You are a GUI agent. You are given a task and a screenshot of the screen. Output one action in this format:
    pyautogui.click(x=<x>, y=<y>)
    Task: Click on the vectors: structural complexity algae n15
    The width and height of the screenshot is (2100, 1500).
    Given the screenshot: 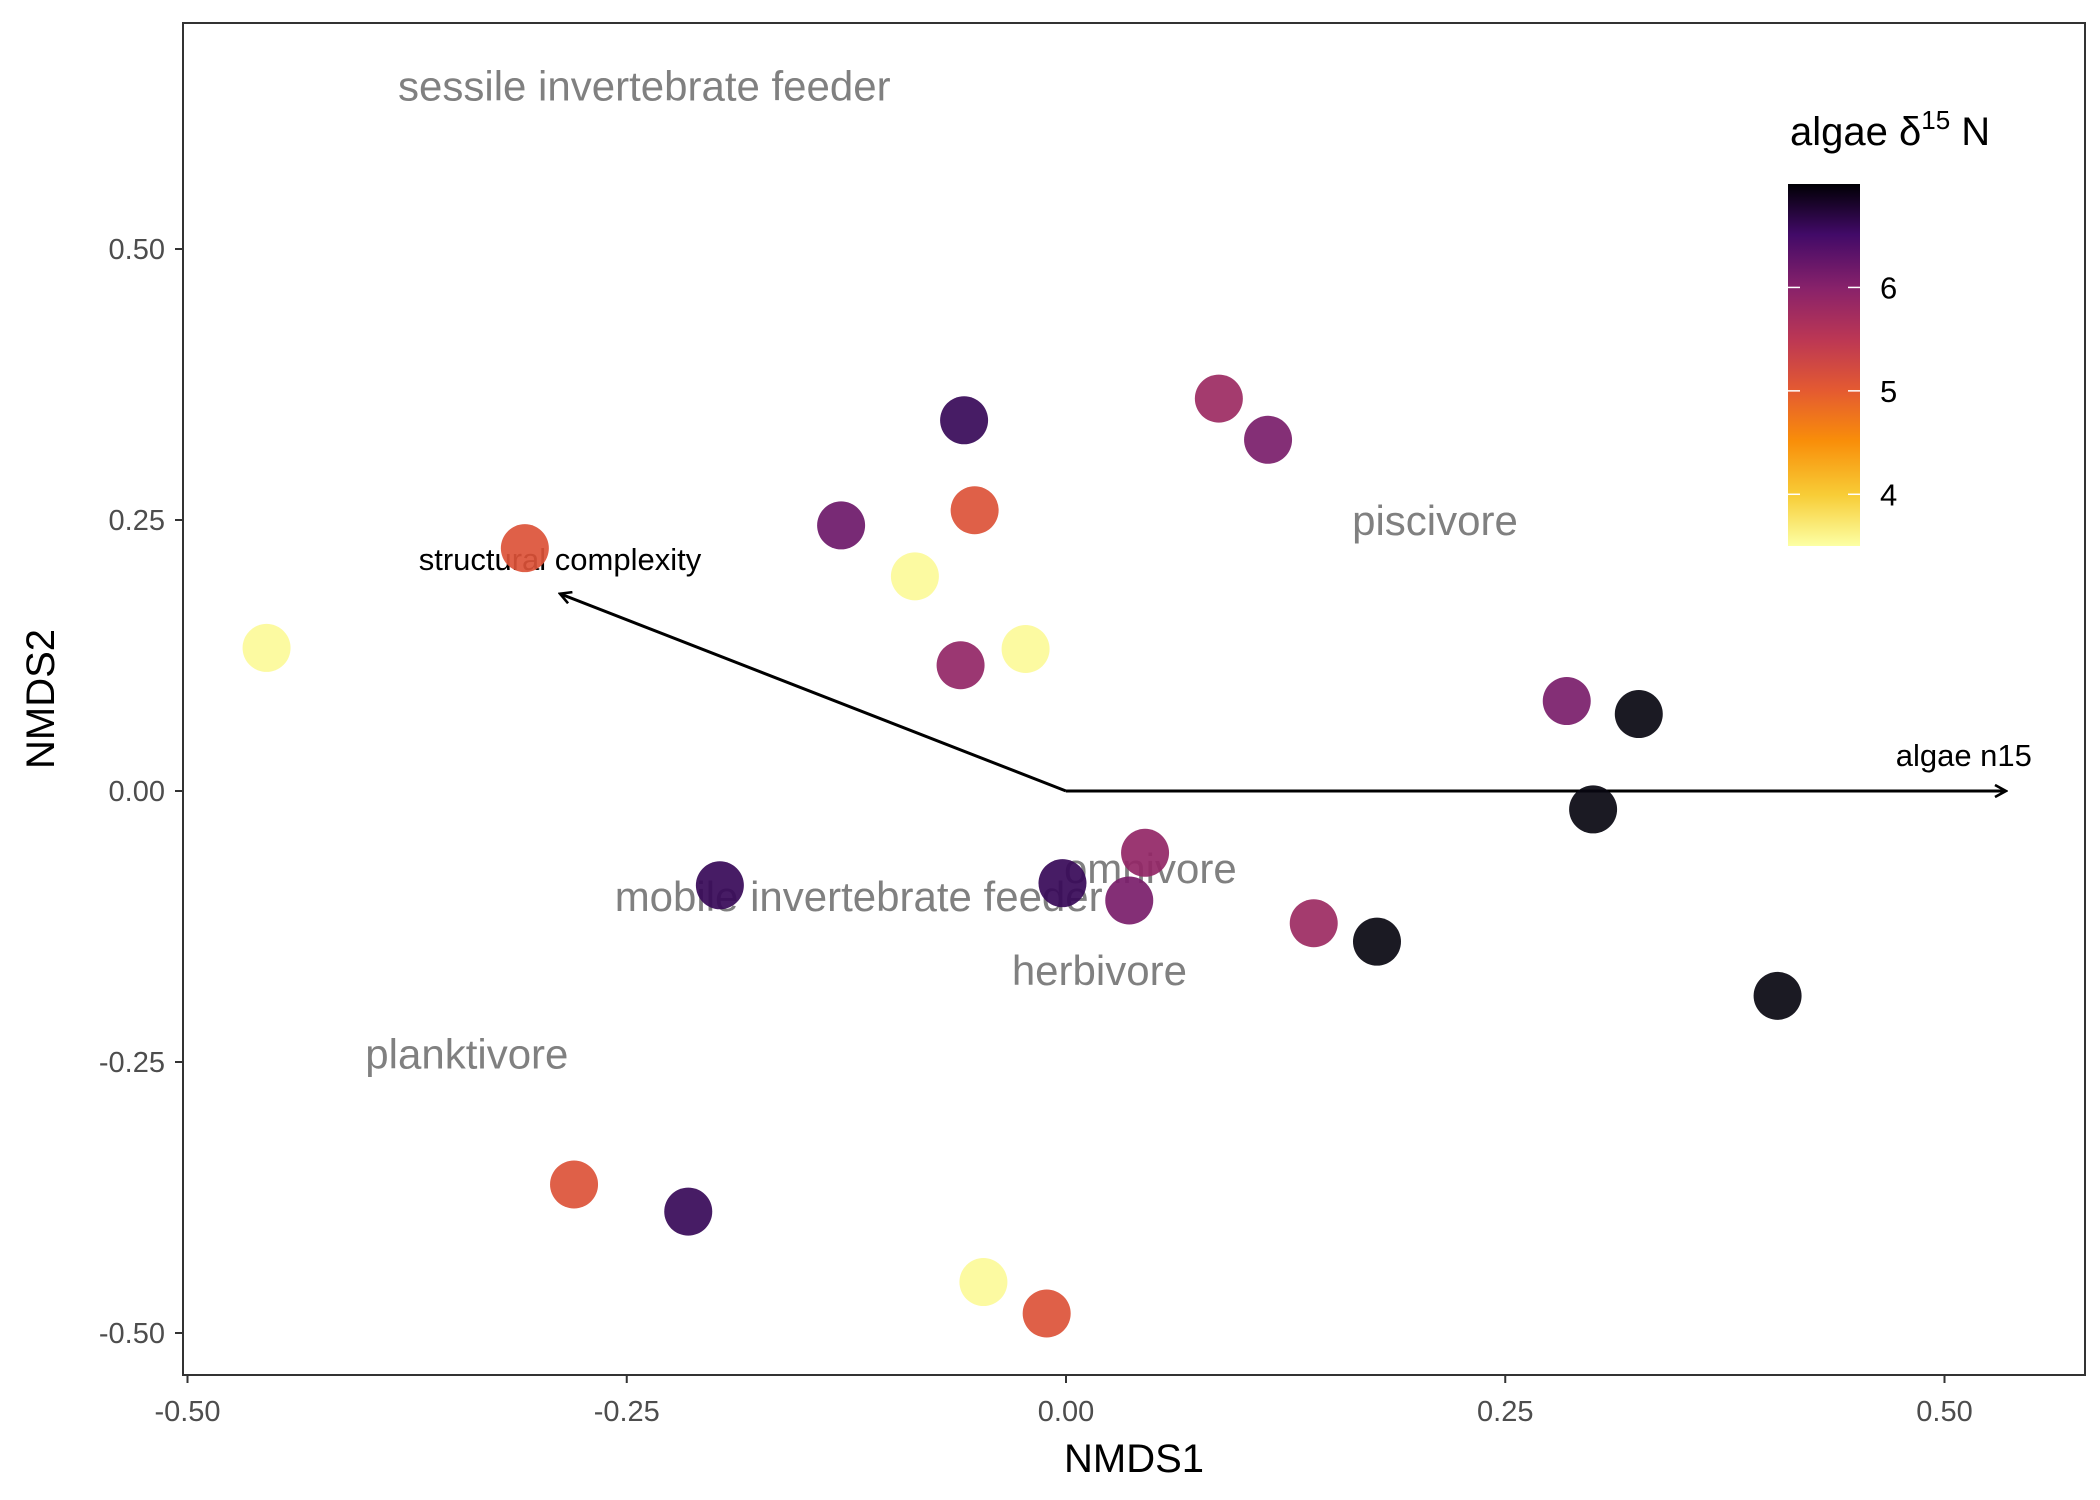 What is the action you would take?
    pyautogui.click(x=1225, y=666)
    